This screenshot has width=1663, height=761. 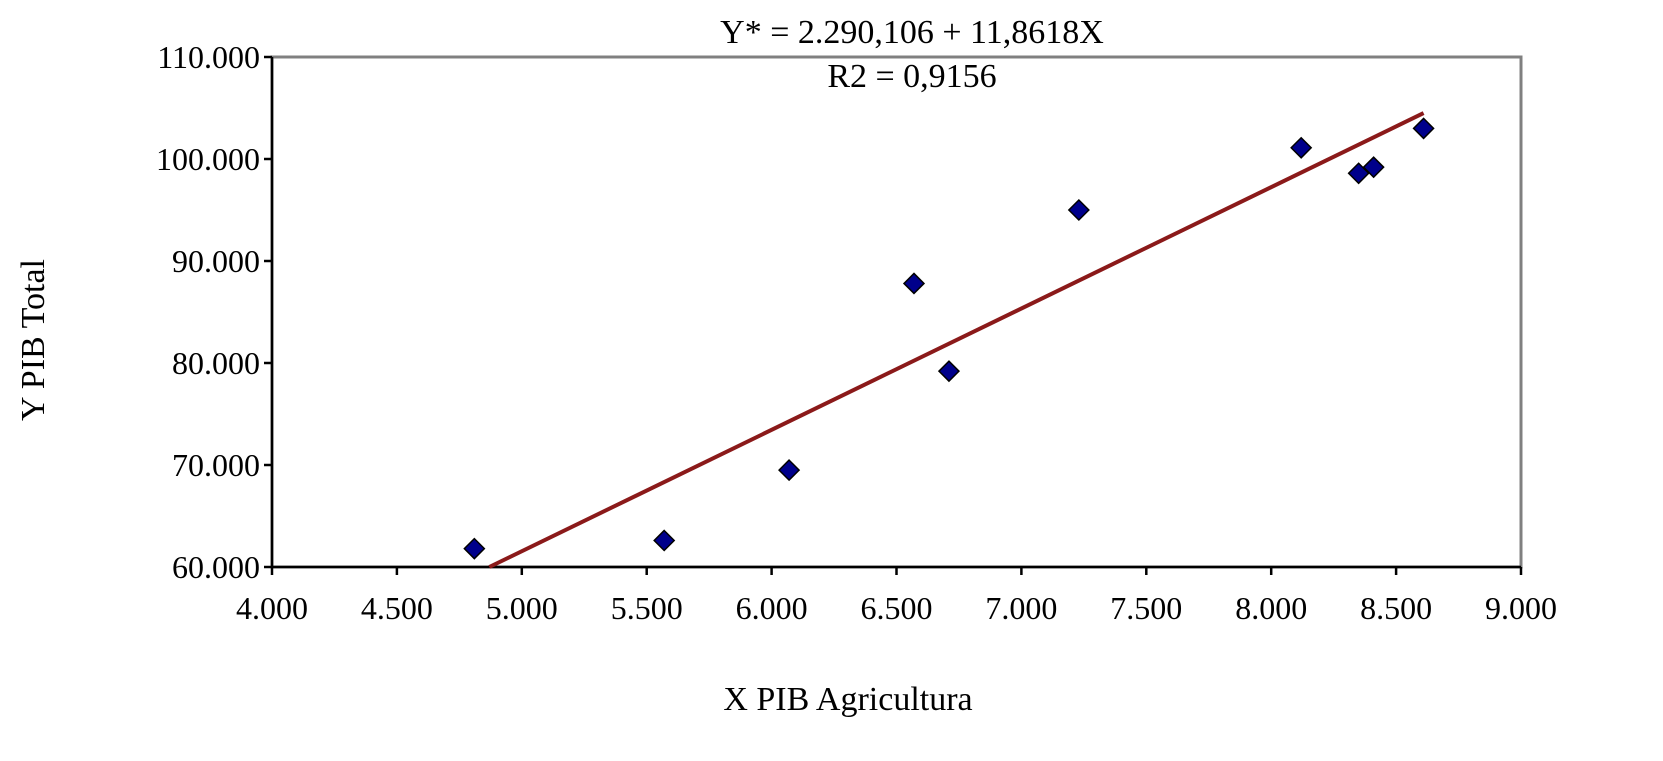 What do you see at coordinates (1271, 608) in the screenshot?
I see `x-tick-label: 8.000` at bounding box center [1271, 608].